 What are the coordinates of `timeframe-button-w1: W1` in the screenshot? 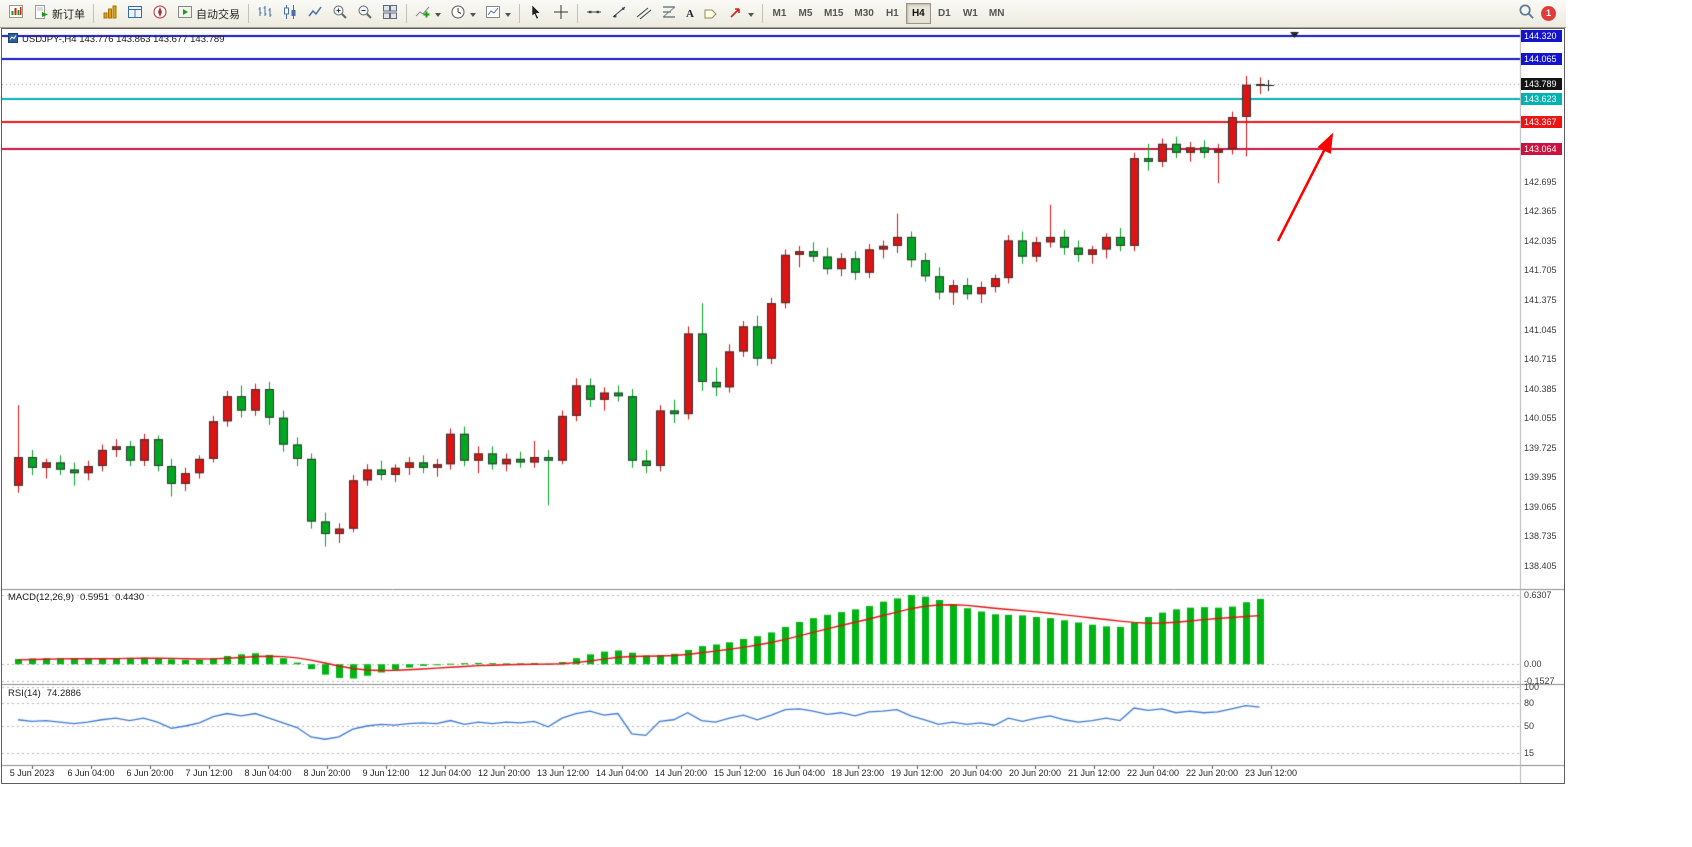 It's located at (970, 13).